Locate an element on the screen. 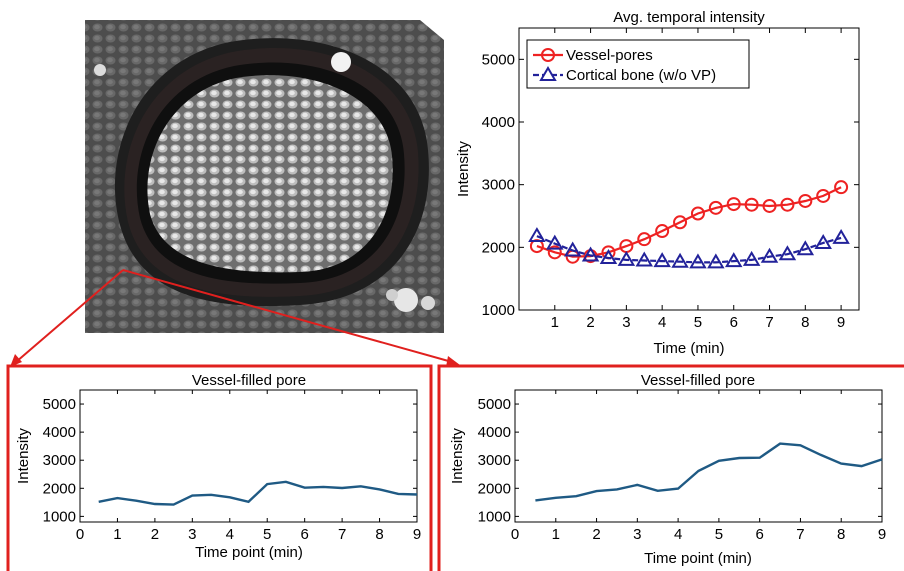 The height and width of the screenshot is (571, 904). plot-frame is located at coordinates (698, 456).